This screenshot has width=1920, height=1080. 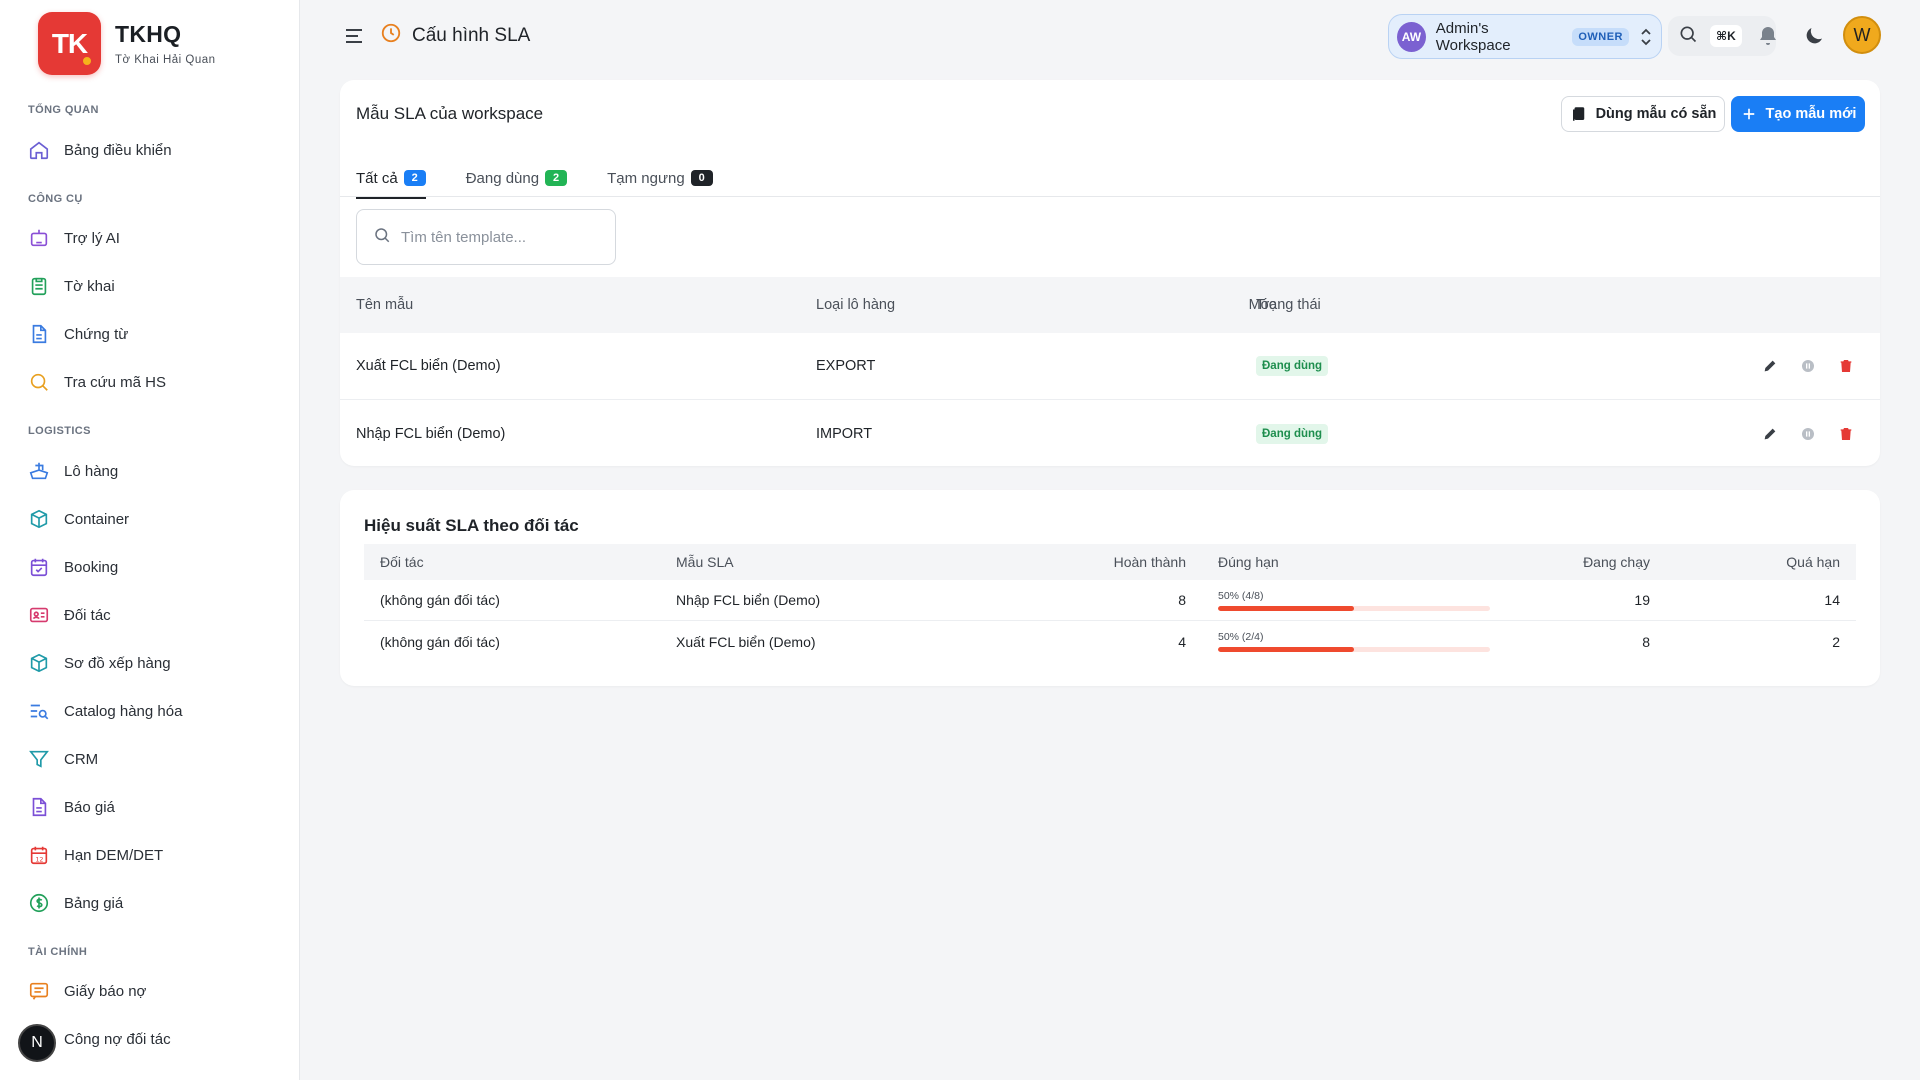 What do you see at coordinates (502, 178) in the screenshot?
I see `tab-label: Đang dùng` at bounding box center [502, 178].